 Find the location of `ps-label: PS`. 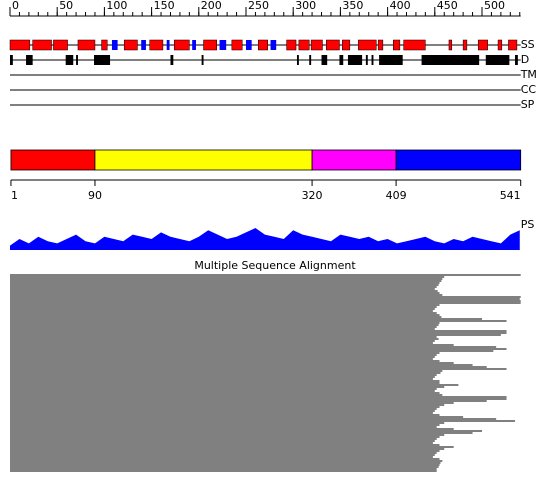

ps-label: PS is located at coordinates (528, 224).